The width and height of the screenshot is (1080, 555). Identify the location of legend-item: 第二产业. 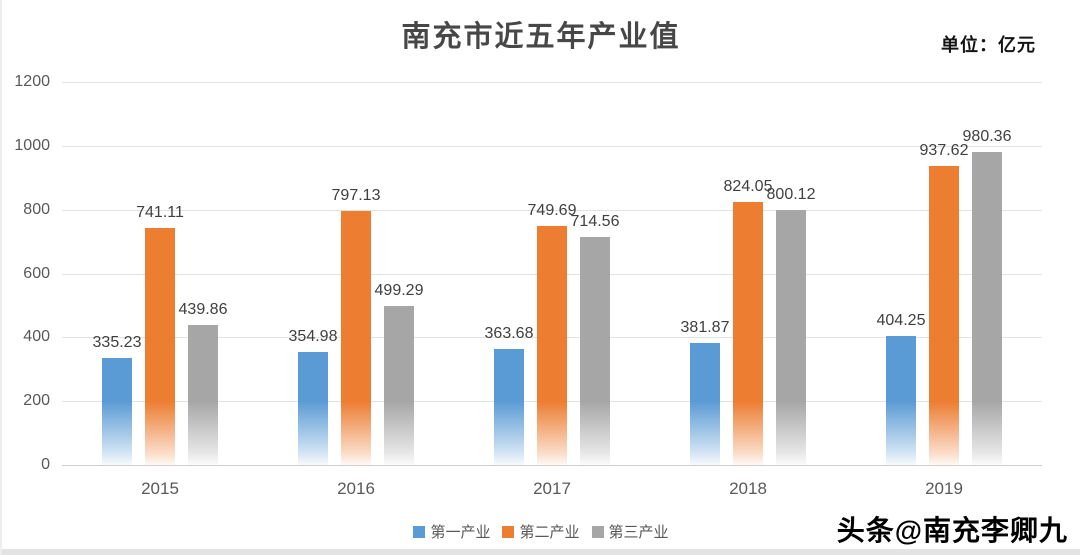
(541, 531).